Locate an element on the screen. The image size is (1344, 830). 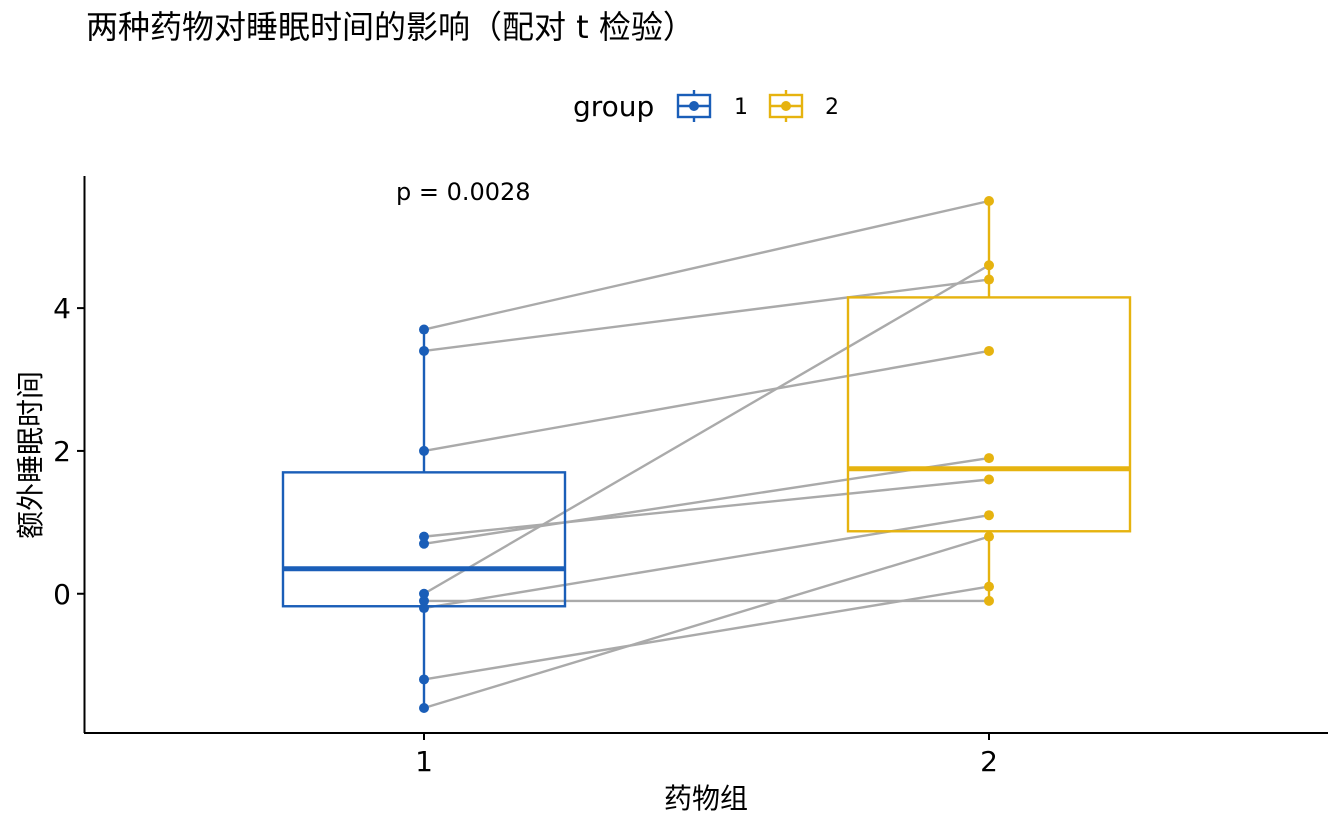
y-tick-label: 2 is located at coordinates (62, 451).